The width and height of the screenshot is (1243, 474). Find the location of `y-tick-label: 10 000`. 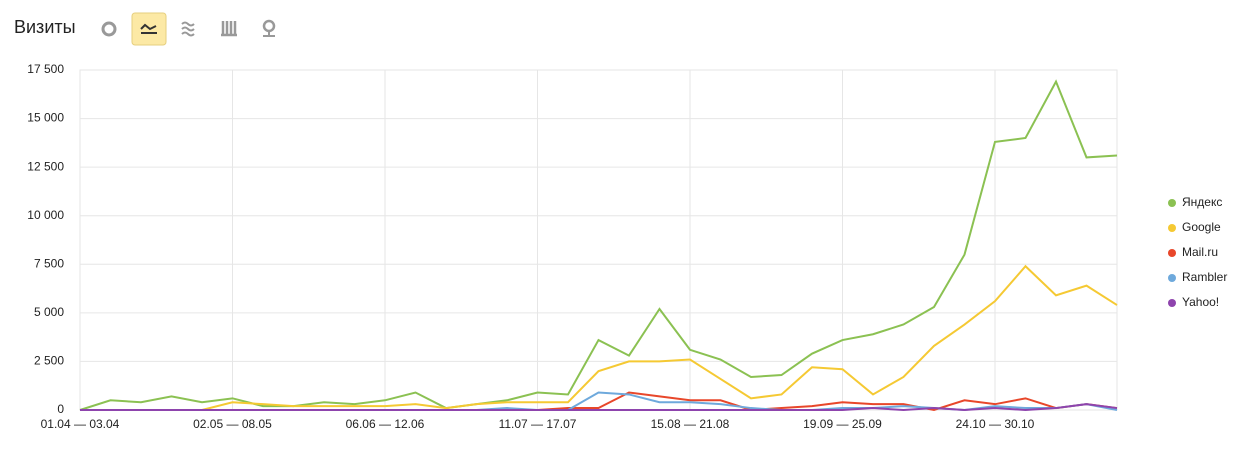

y-tick-label: 10 000 is located at coordinates (45, 215).